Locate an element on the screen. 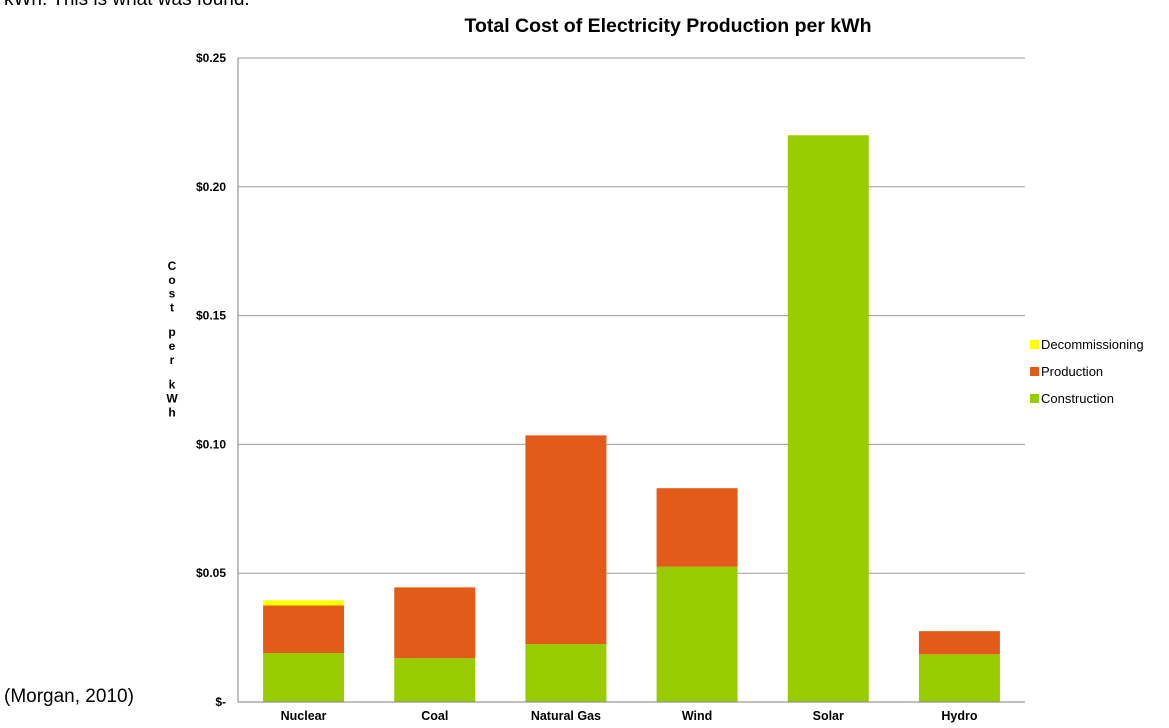 The image size is (1169, 728). y-tick-labels: $- $0.05 $0.10 $0.15 $0.20 $0.25 is located at coordinates (211, 380).